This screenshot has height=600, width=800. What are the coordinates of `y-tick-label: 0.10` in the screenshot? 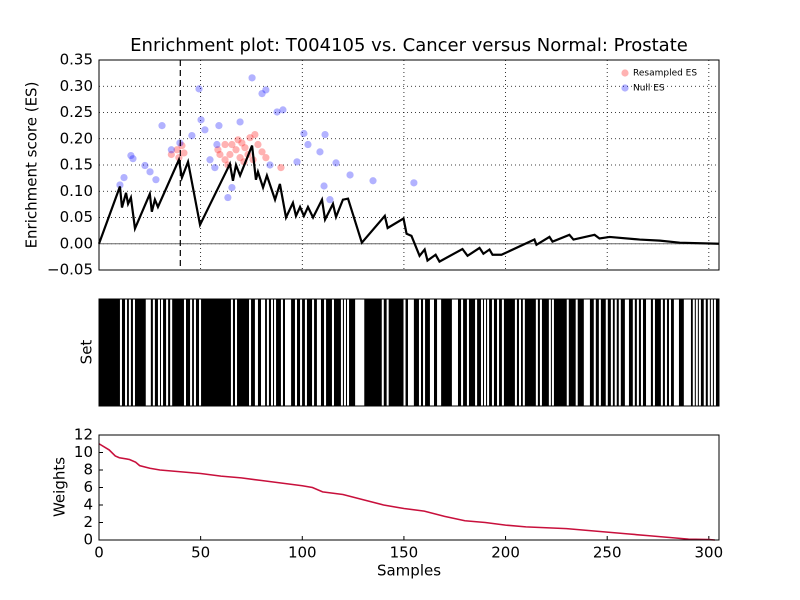 It's located at (76, 191).